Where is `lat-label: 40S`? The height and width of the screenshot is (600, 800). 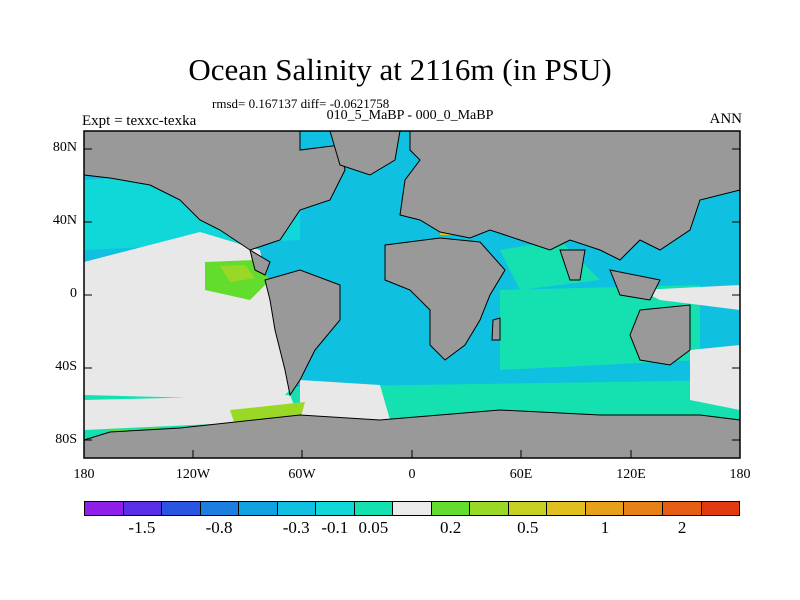
lat-label: 40S is located at coordinates (66, 366).